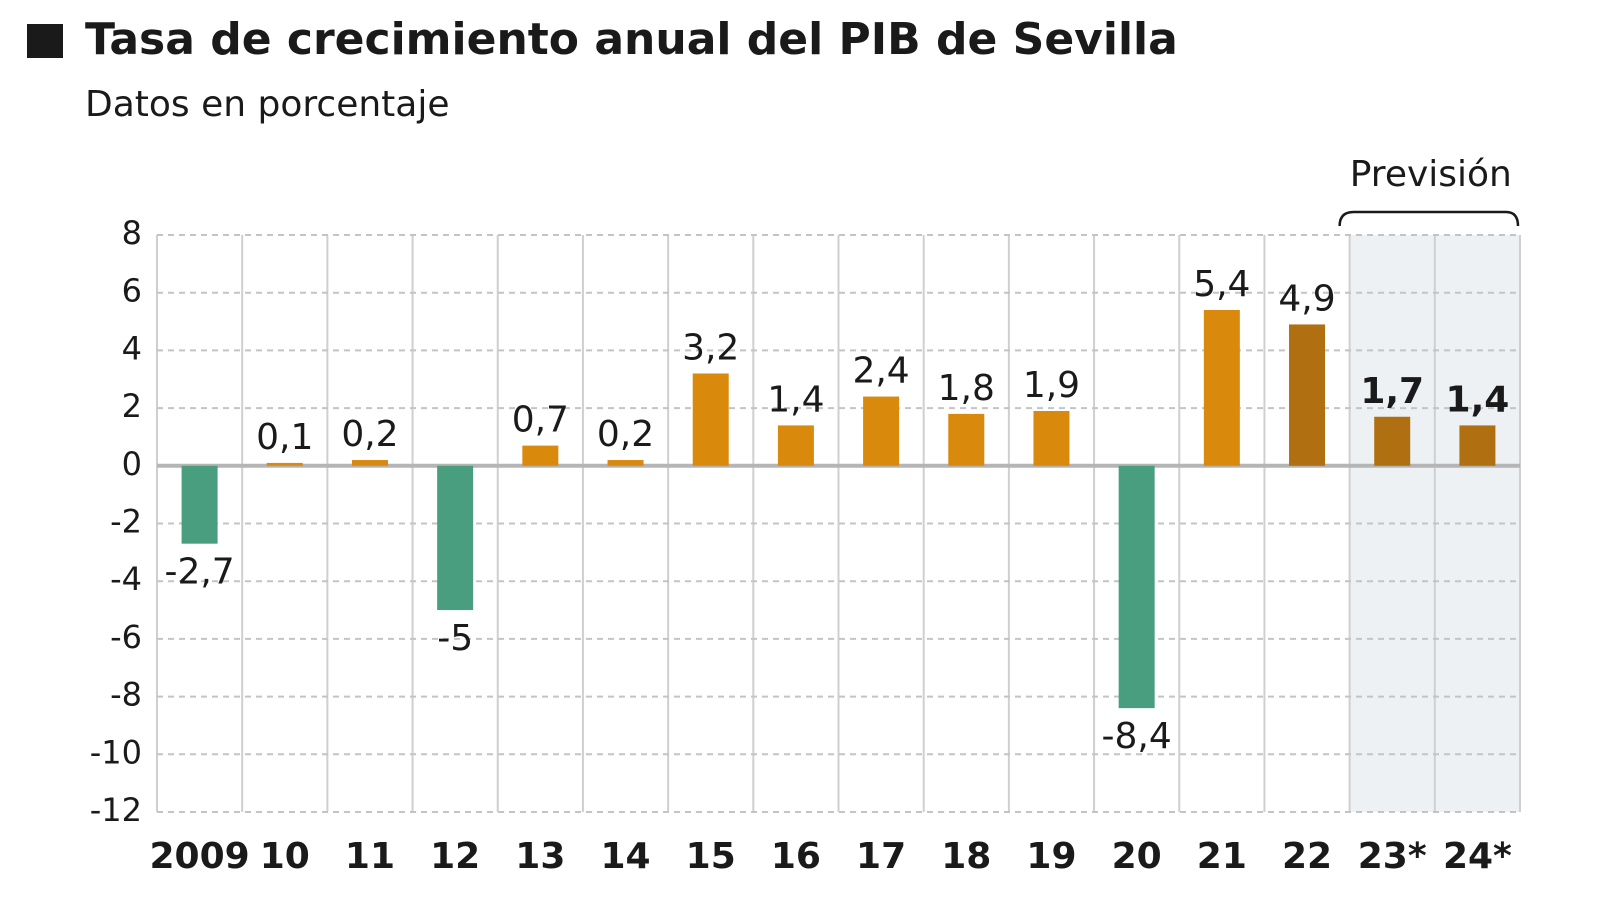 The width and height of the screenshot is (1600, 900). Describe the element at coordinates (1431, 174) in the screenshot. I see `annotation: Previsión` at that location.